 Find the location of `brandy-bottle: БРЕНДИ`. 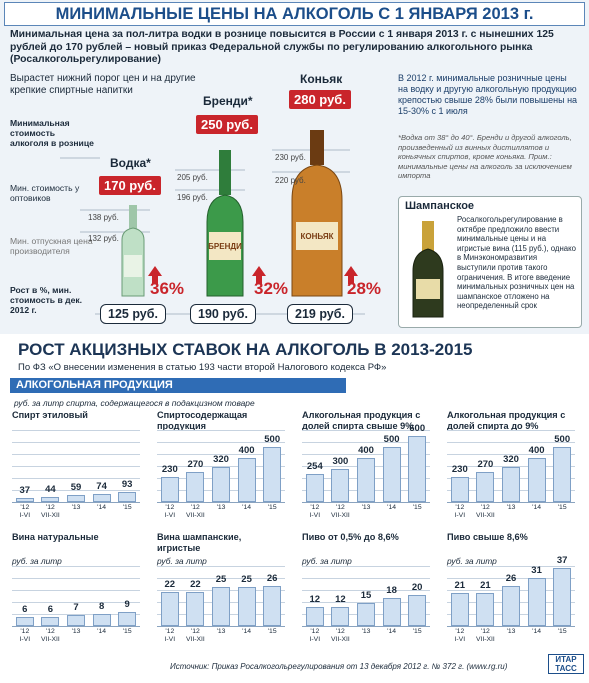

brandy-bottle: БРЕНДИ is located at coordinates (225, 223).